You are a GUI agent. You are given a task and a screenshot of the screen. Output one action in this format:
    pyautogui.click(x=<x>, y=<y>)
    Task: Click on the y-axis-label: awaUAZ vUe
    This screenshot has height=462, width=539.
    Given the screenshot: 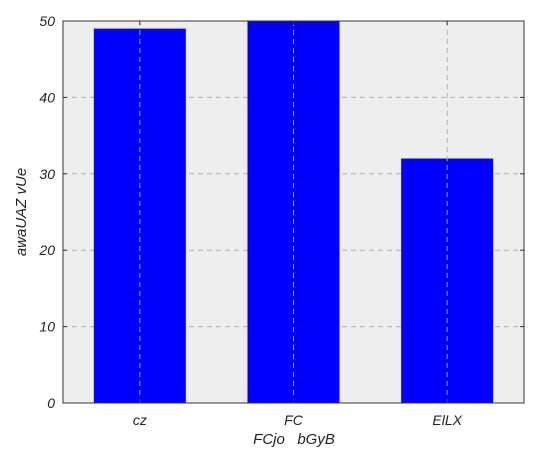 What is the action you would take?
    pyautogui.click(x=21, y=212)
    